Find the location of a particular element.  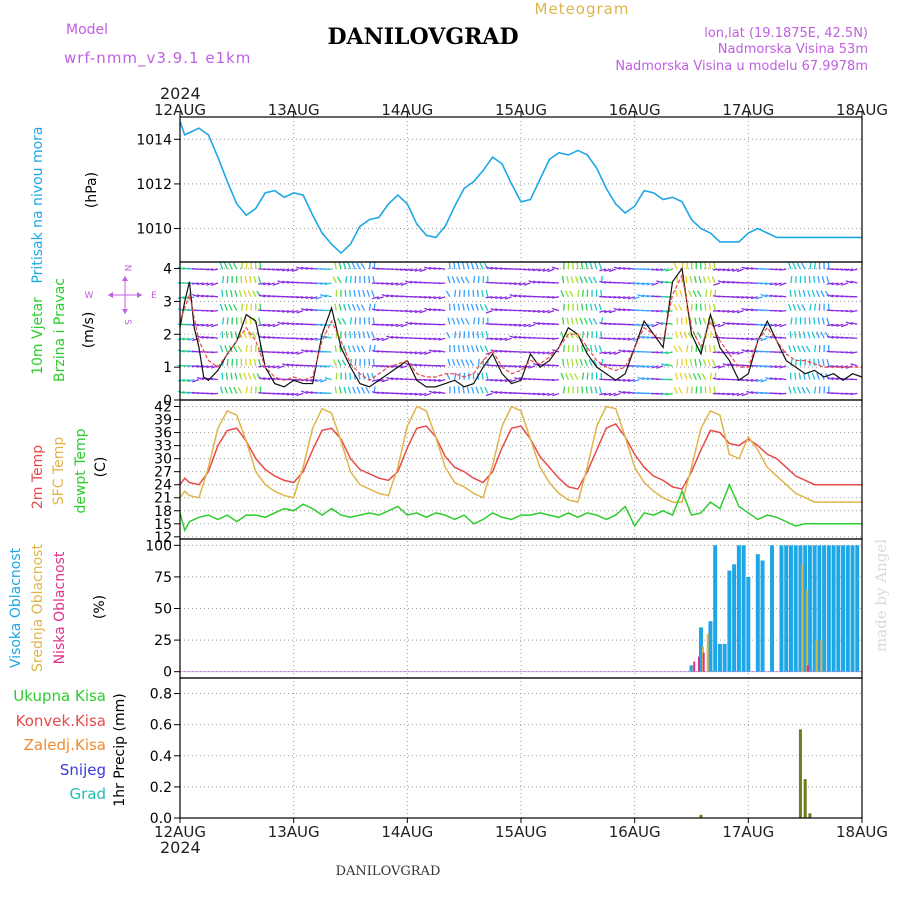

x-tick-label-top: 14AUG is located at coordinates (407, 110).